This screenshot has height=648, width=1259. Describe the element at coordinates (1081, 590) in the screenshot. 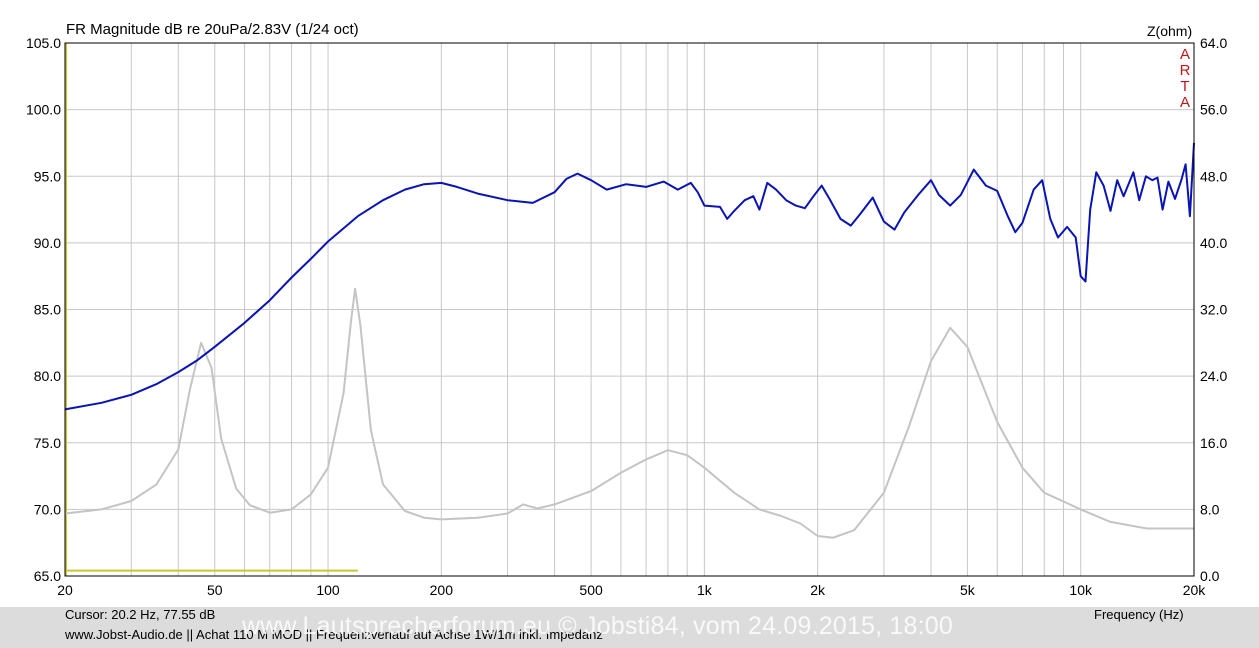

I see `x-tick-label: 10k` at that location.